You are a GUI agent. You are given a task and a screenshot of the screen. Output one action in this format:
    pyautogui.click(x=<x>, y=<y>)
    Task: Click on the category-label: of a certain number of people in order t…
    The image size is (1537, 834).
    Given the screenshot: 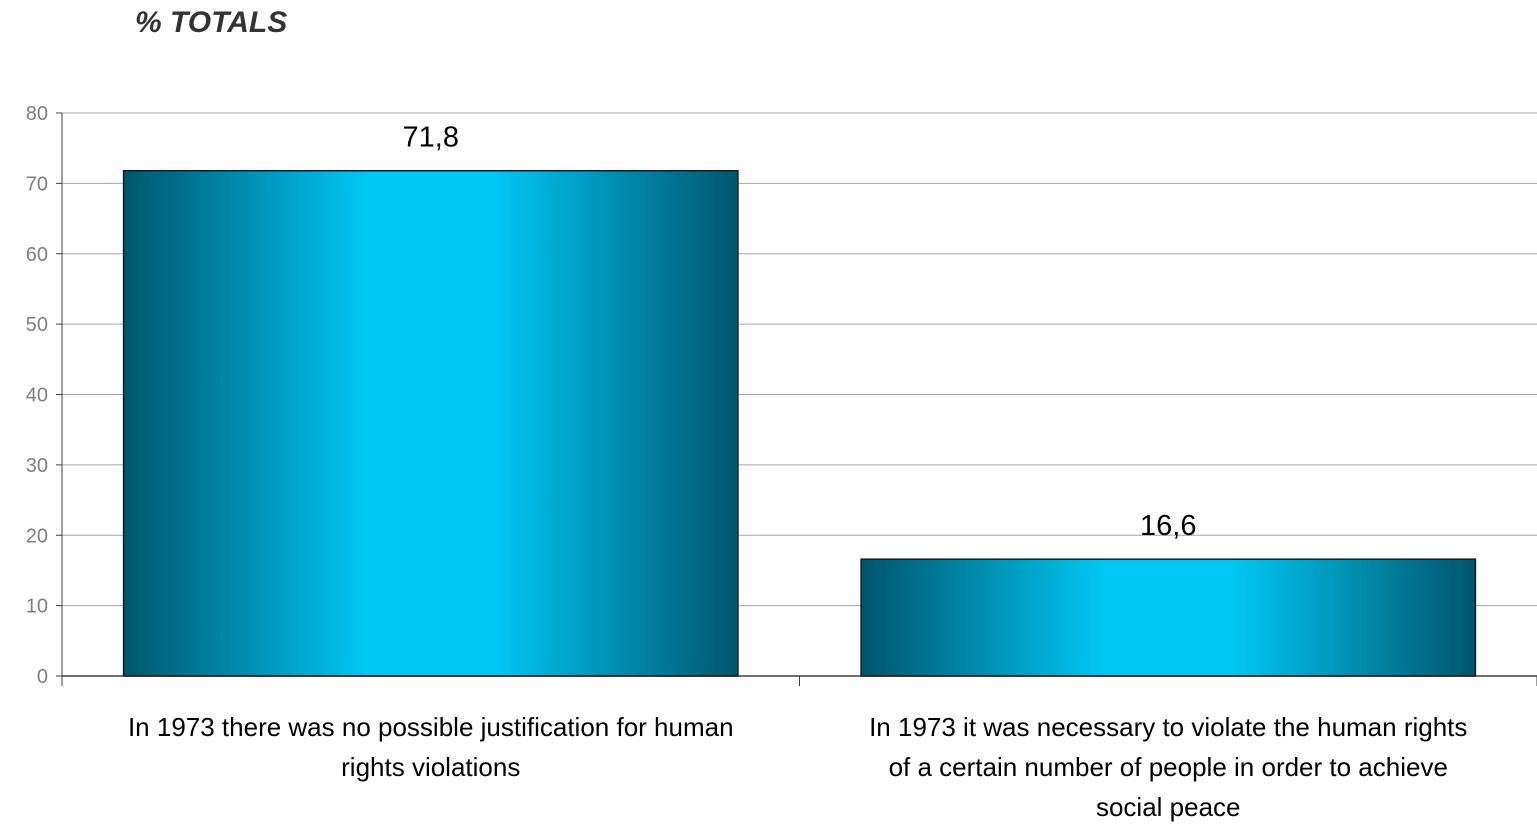 What is the action you would take?
    pyautogui.click(x=1168, y=767)
    